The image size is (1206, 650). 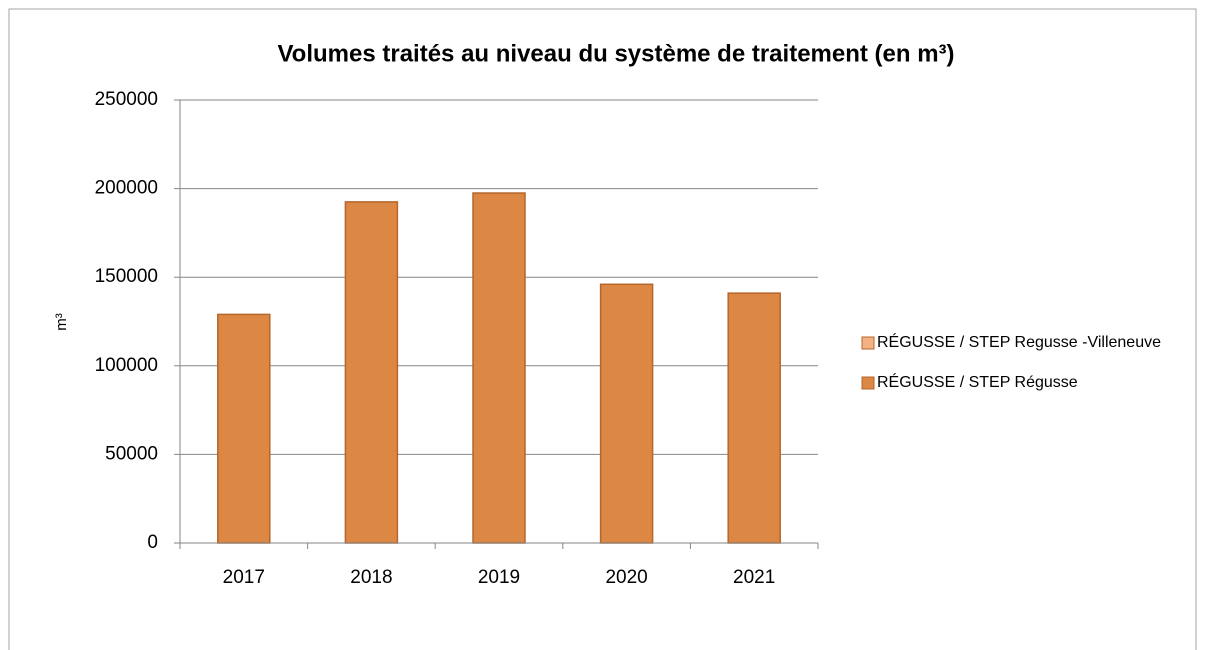 I want to click on legend-label: RÉGUSSE / STEP Regusse -Villeneuve, so click(x=1019, y=341).